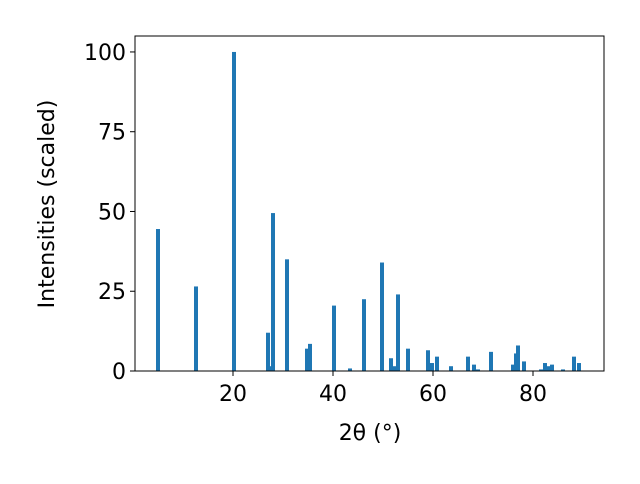 The width and height of the screenshot is (640, 484). I want to click on x-tick-label: 20, so click(233, 394).